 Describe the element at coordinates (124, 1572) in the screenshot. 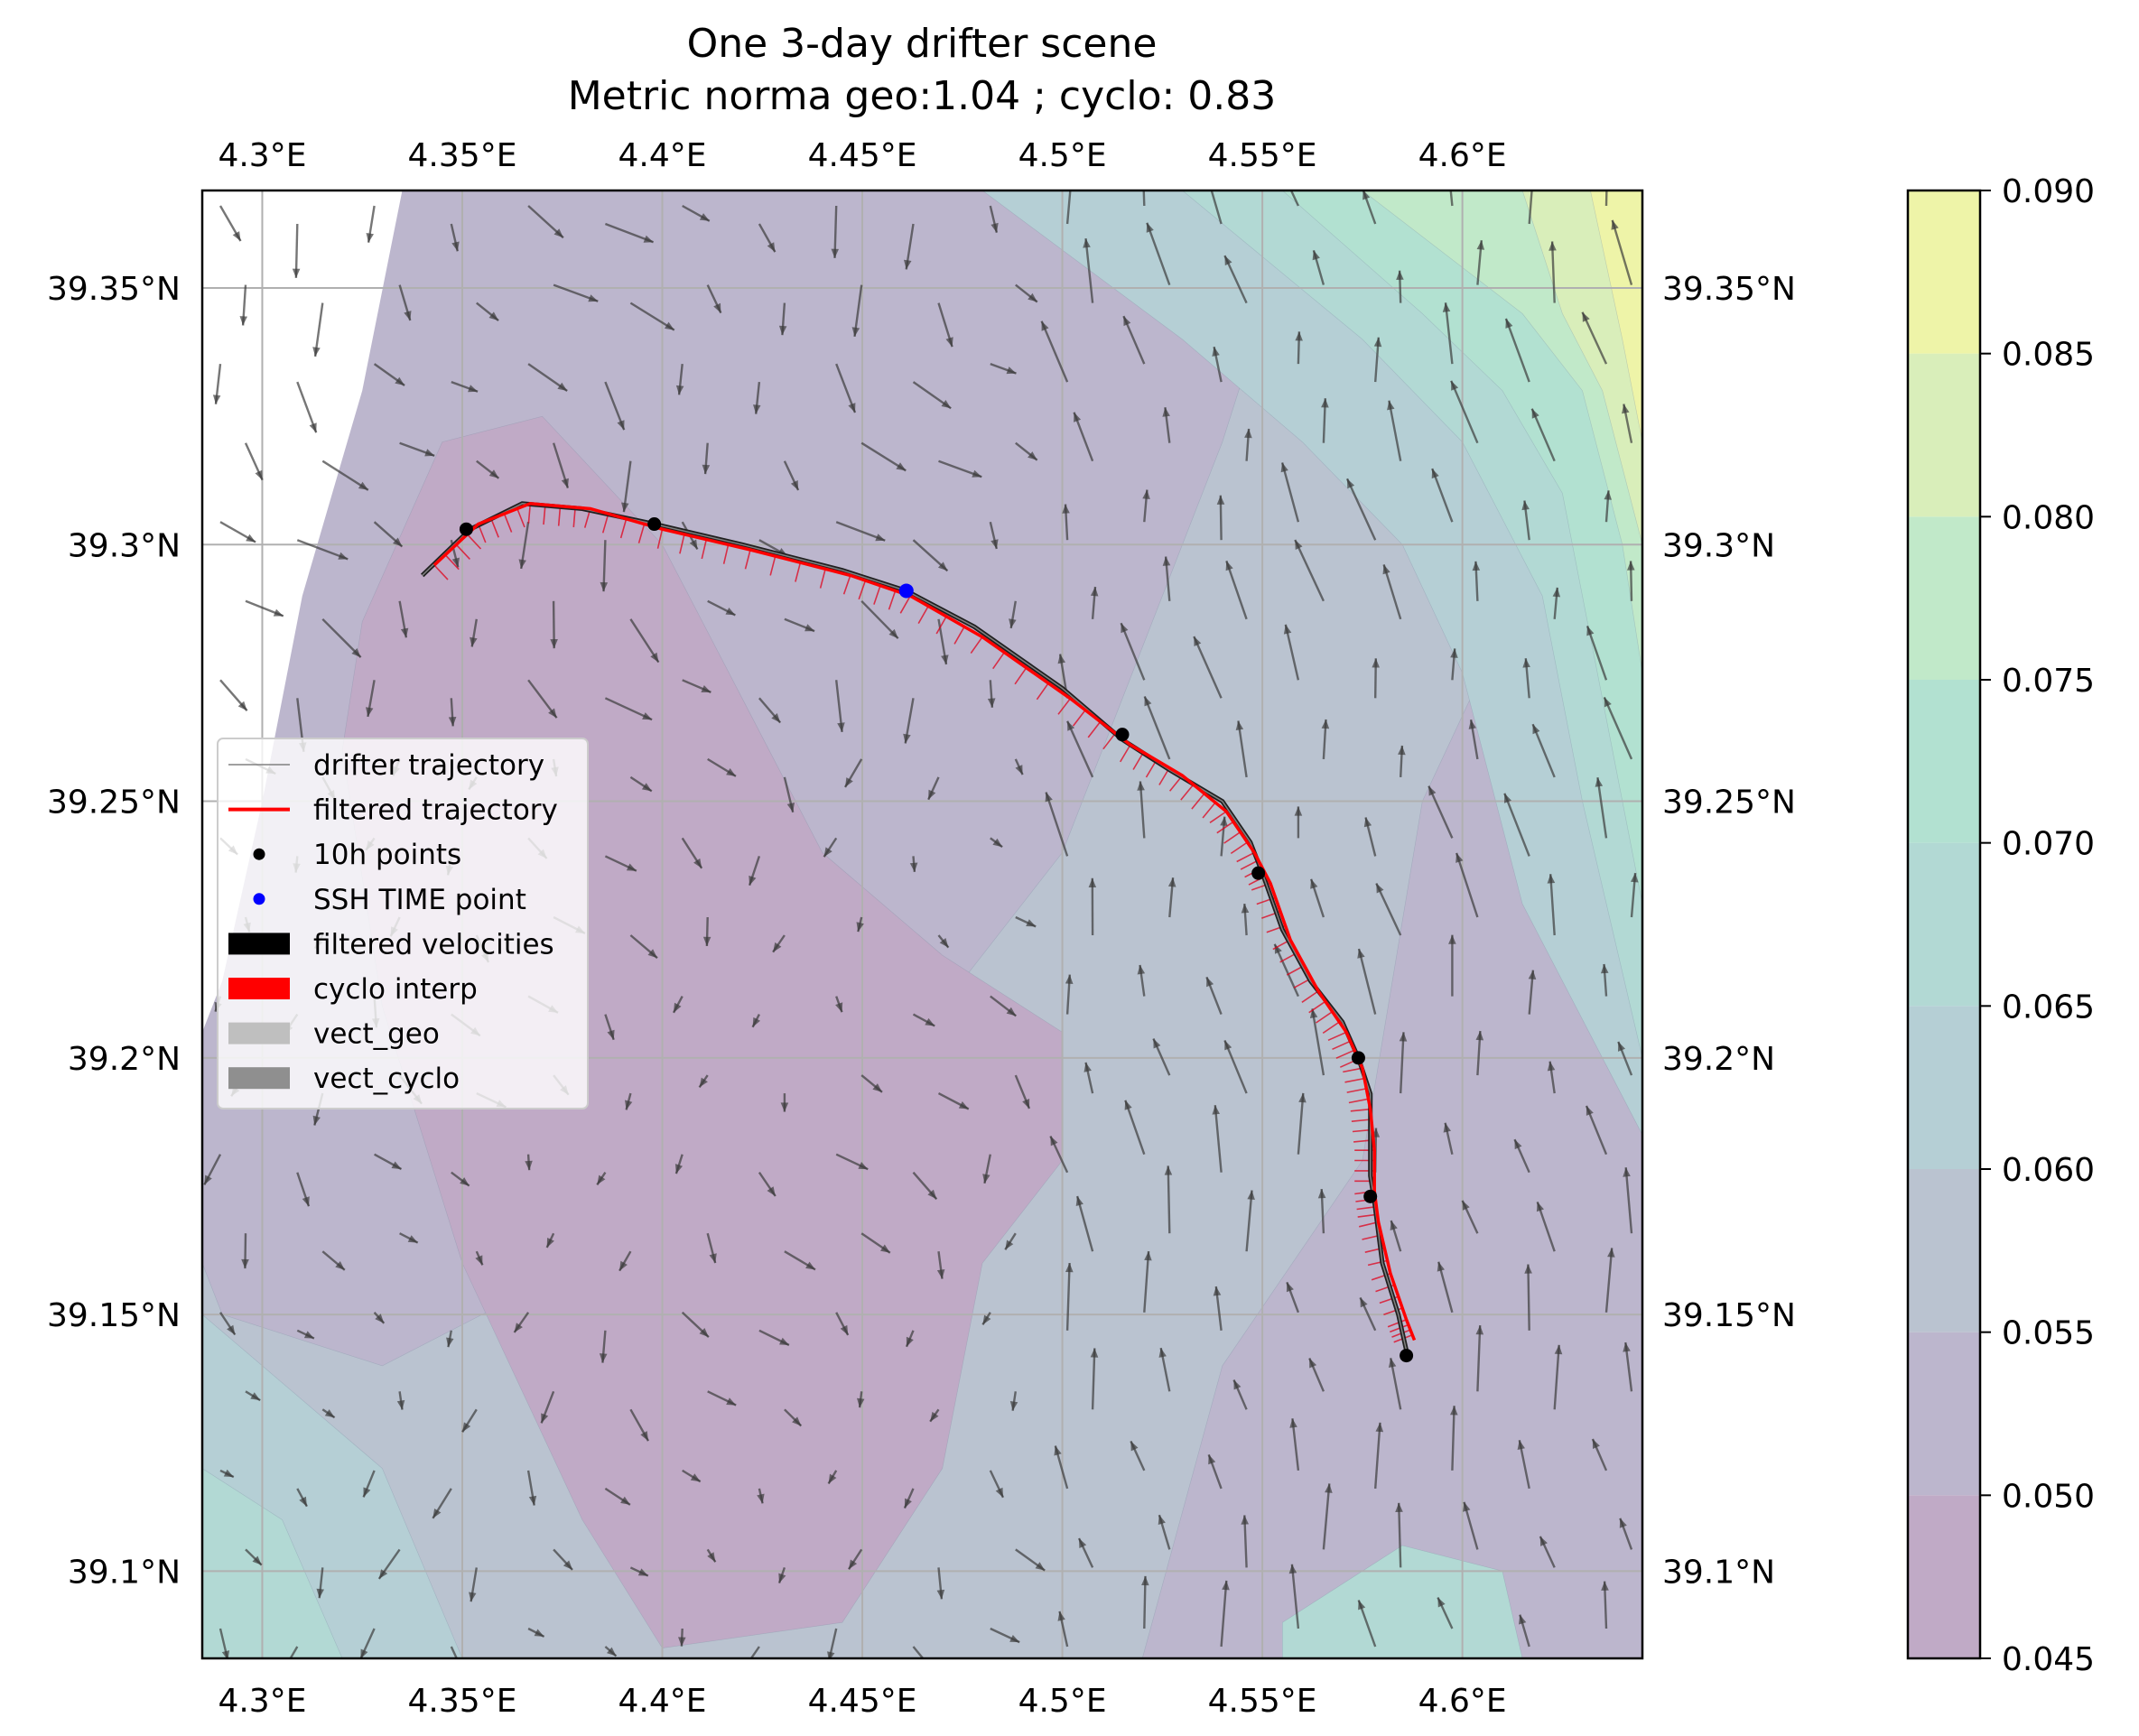

I see `lat-tick-label-left: 39.1°N` at that location.